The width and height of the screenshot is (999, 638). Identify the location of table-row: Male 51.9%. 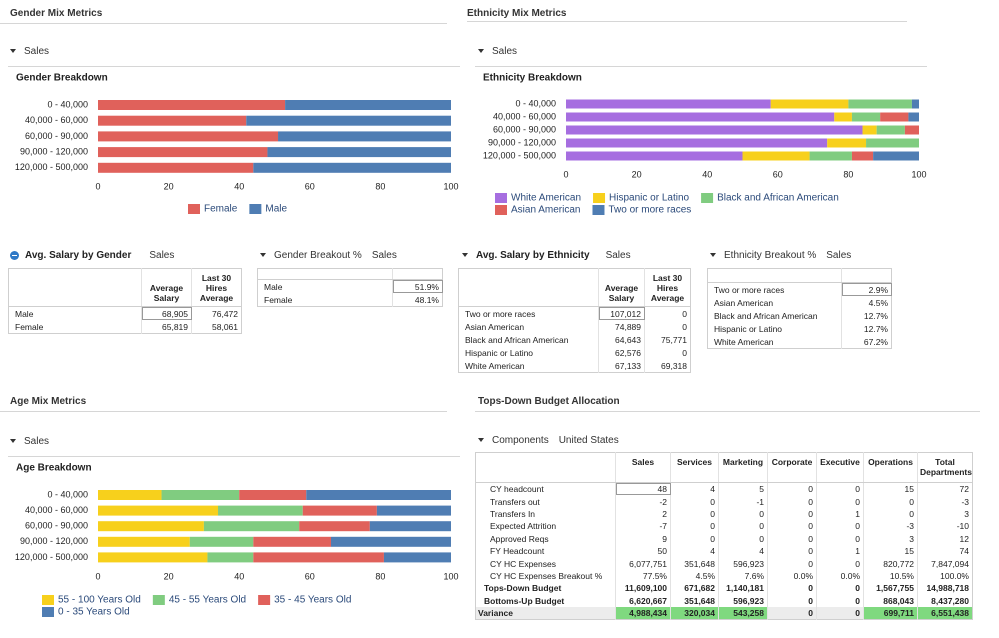
(350, 286).